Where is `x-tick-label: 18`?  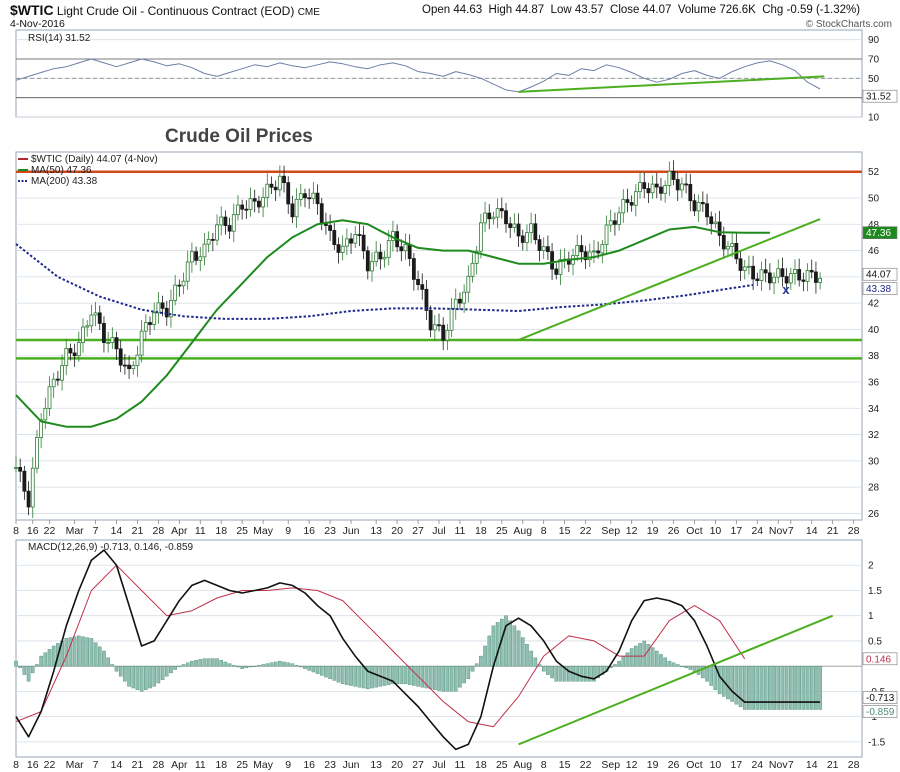 x-tick-label: 18 is located at coordinates (221, 531).